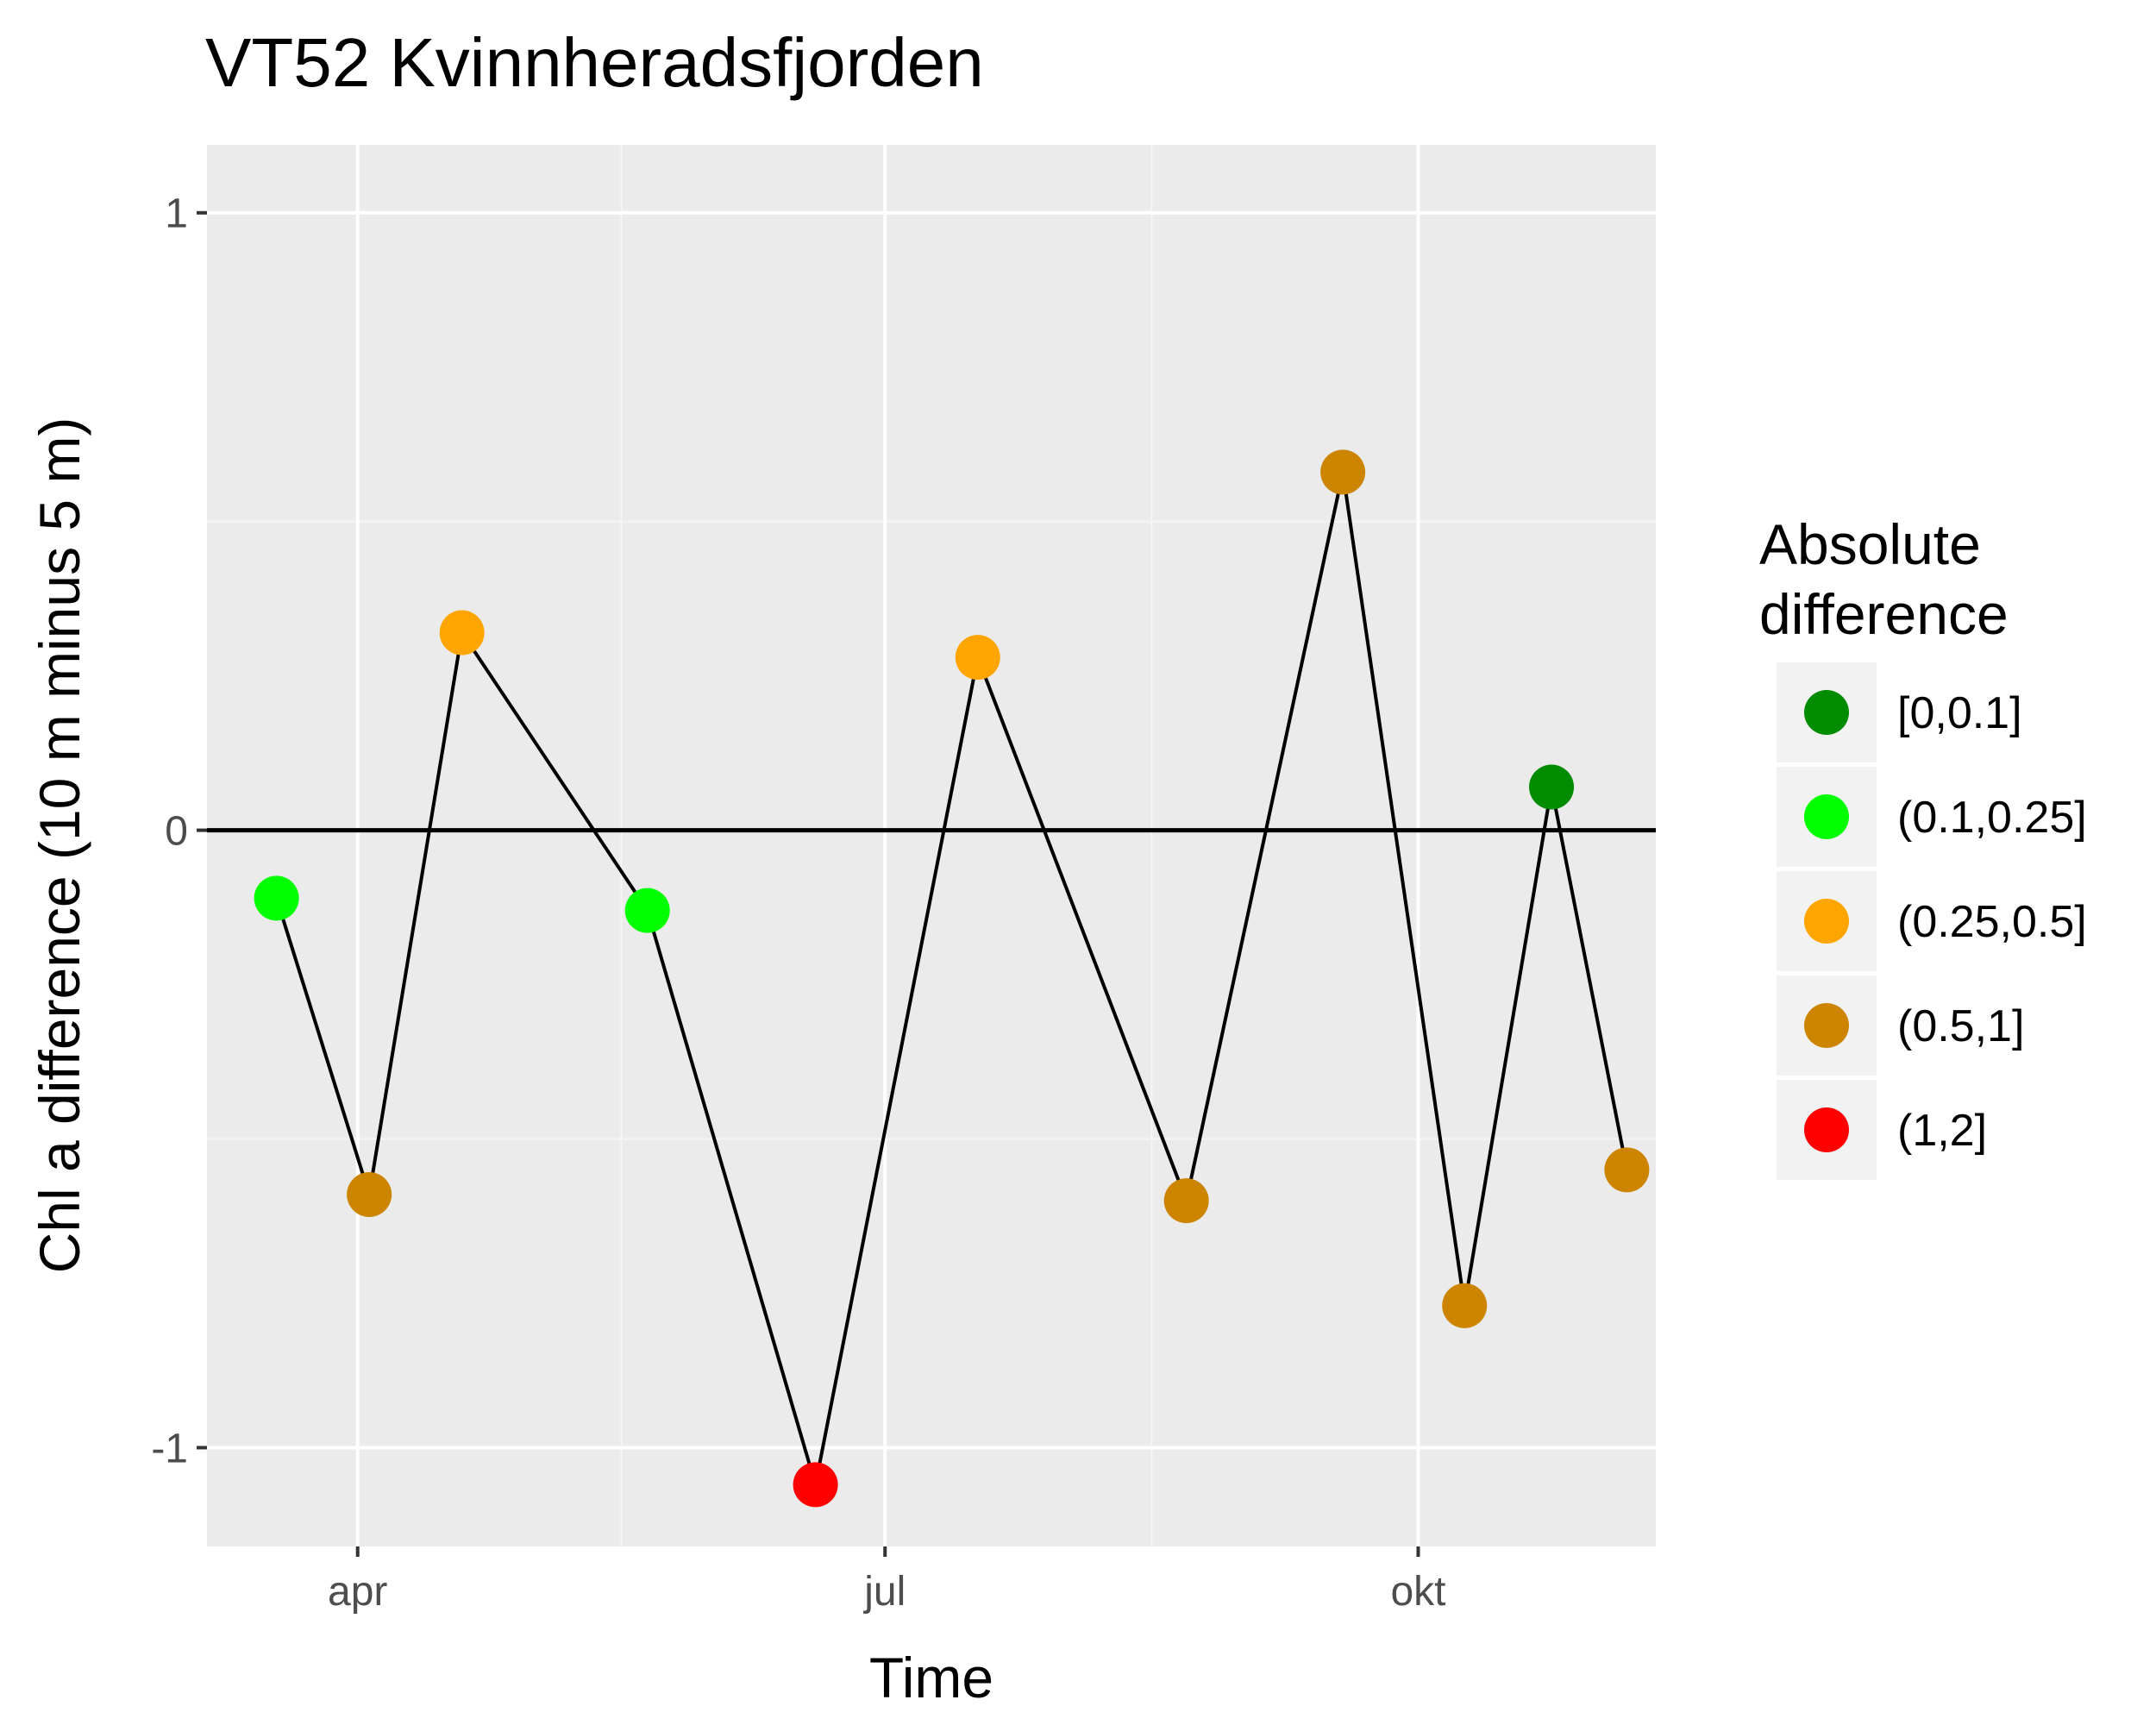  I want to click on x-tick-label: jul, so click(884, 1592).